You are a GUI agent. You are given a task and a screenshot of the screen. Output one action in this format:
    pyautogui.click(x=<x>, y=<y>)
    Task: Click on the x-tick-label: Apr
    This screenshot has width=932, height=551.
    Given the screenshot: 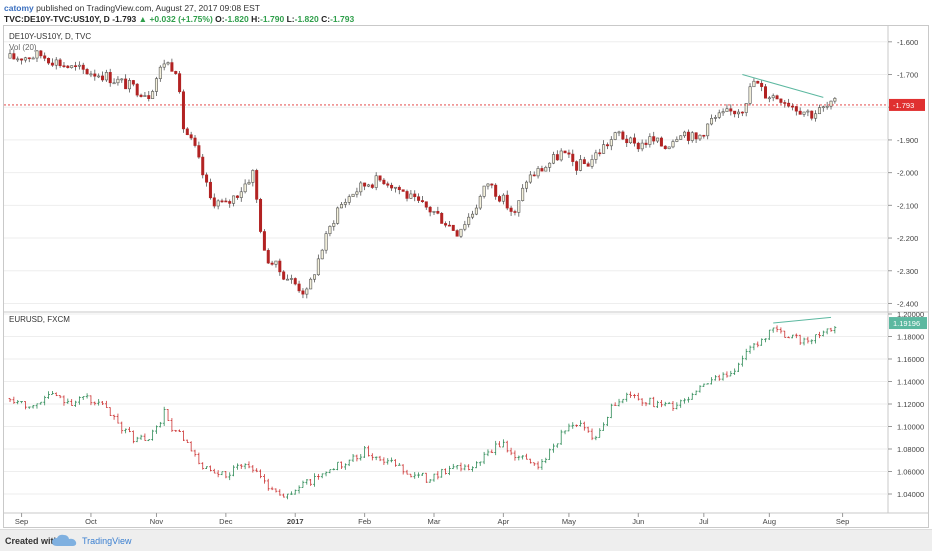 What is the action you would take?
    pyautogui.click(x=504, y=521)
    